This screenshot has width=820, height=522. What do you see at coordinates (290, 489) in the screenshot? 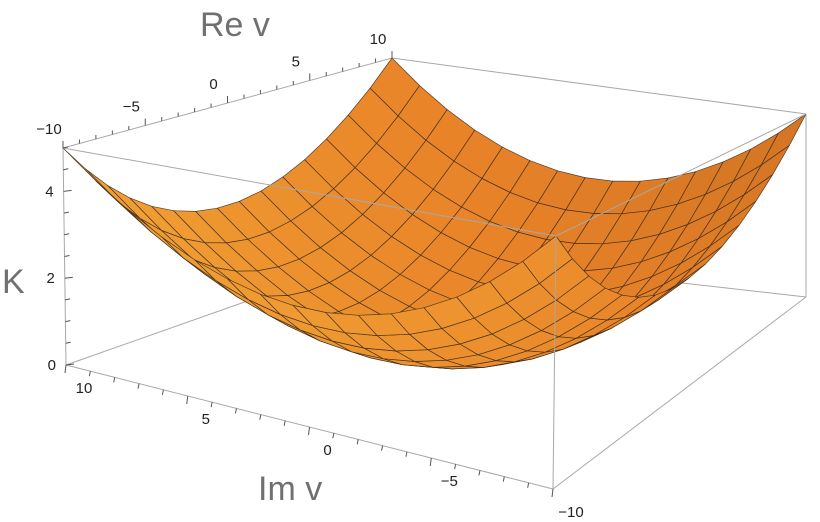
I see `xlabel: Im v` at bounding box center [290, 489].